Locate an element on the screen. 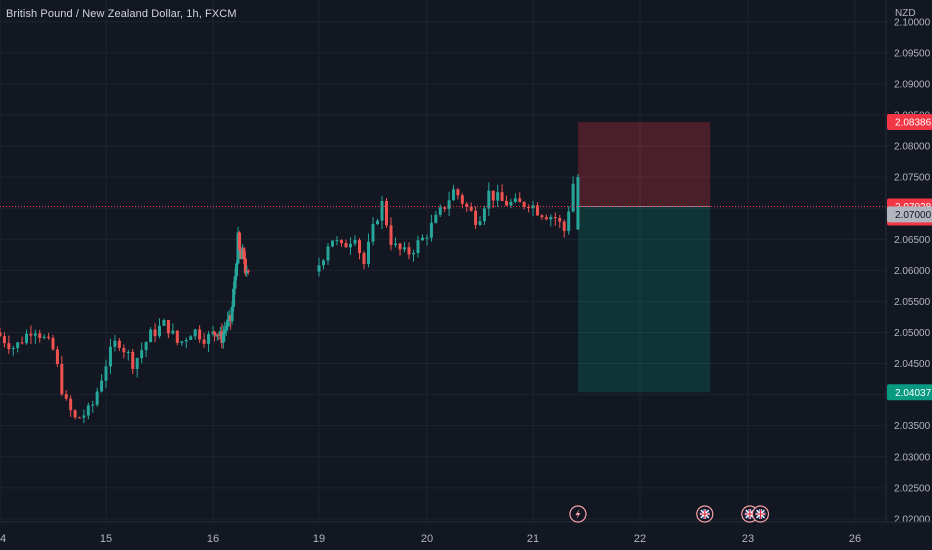 The width and height of the screenshot is (932, 550). level-badge-bg is located at coordinates (909, 214).